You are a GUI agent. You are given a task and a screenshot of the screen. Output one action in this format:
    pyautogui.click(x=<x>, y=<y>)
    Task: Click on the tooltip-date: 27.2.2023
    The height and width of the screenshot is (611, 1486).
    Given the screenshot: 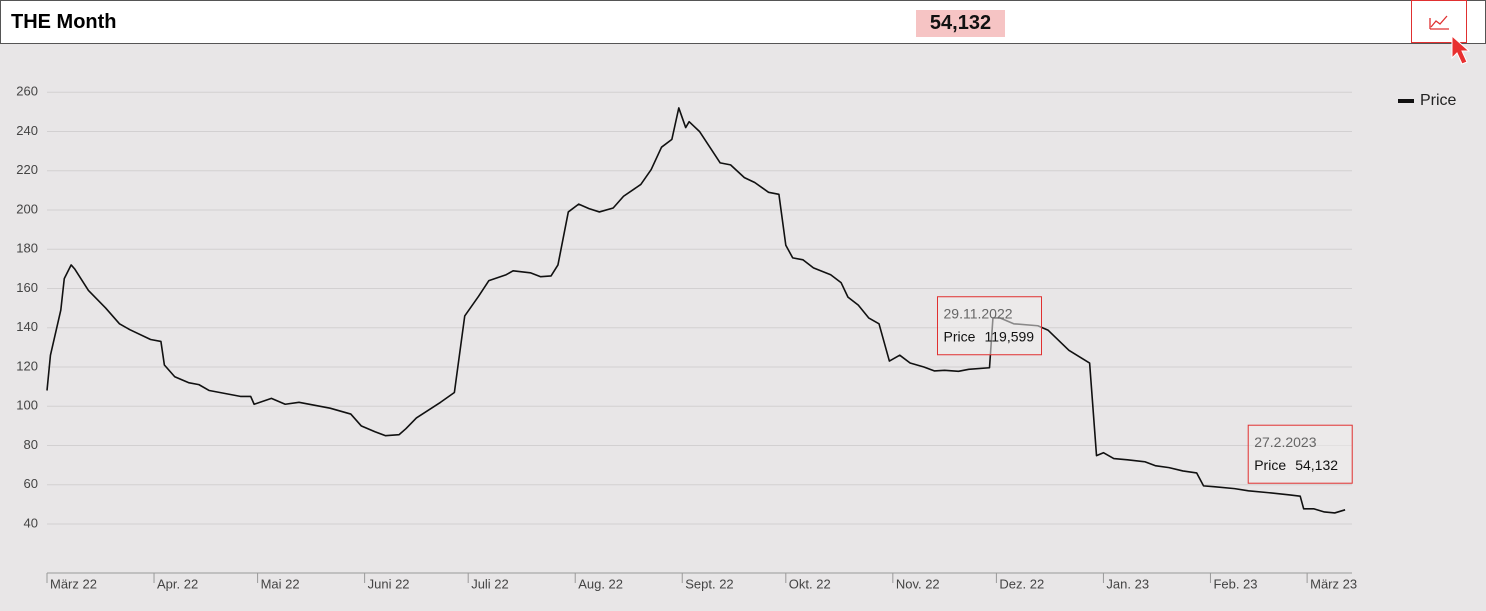 What is the action you would take?
    pyautogui.click(x=1285, y=442)
    